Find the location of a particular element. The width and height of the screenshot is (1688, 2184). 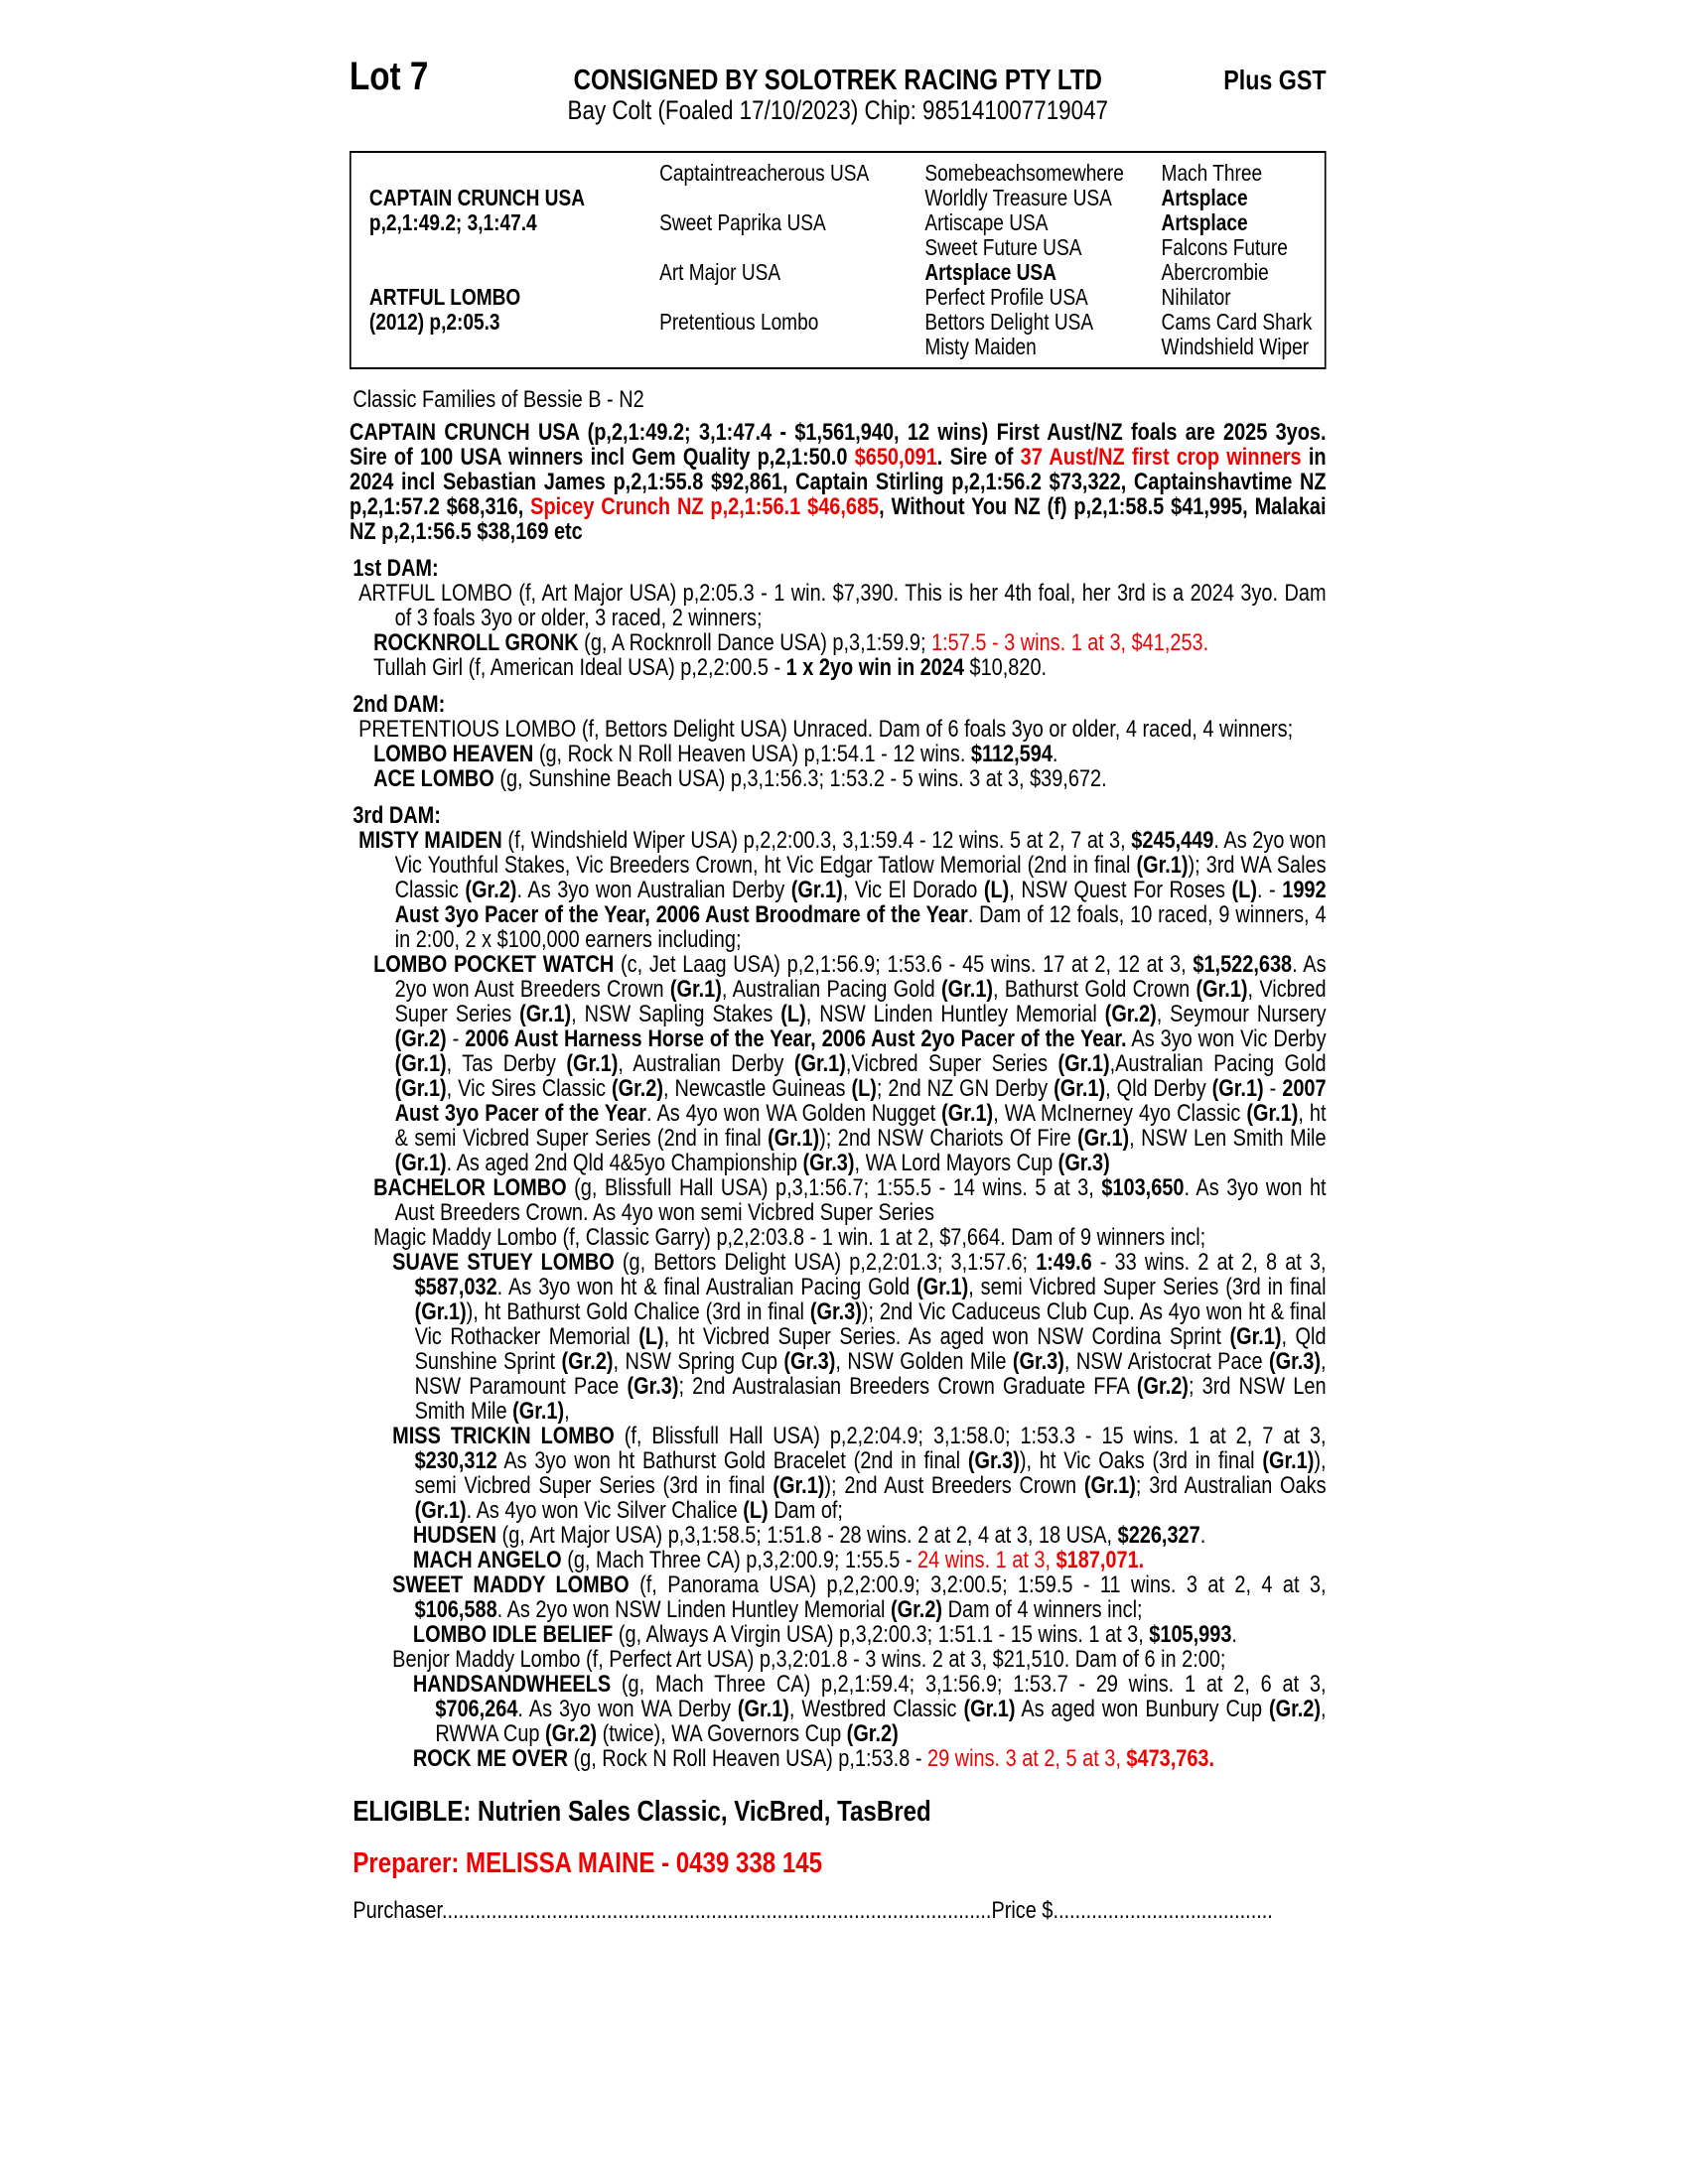

lot-number: Lot 7 is located at coordinates (389, 76).